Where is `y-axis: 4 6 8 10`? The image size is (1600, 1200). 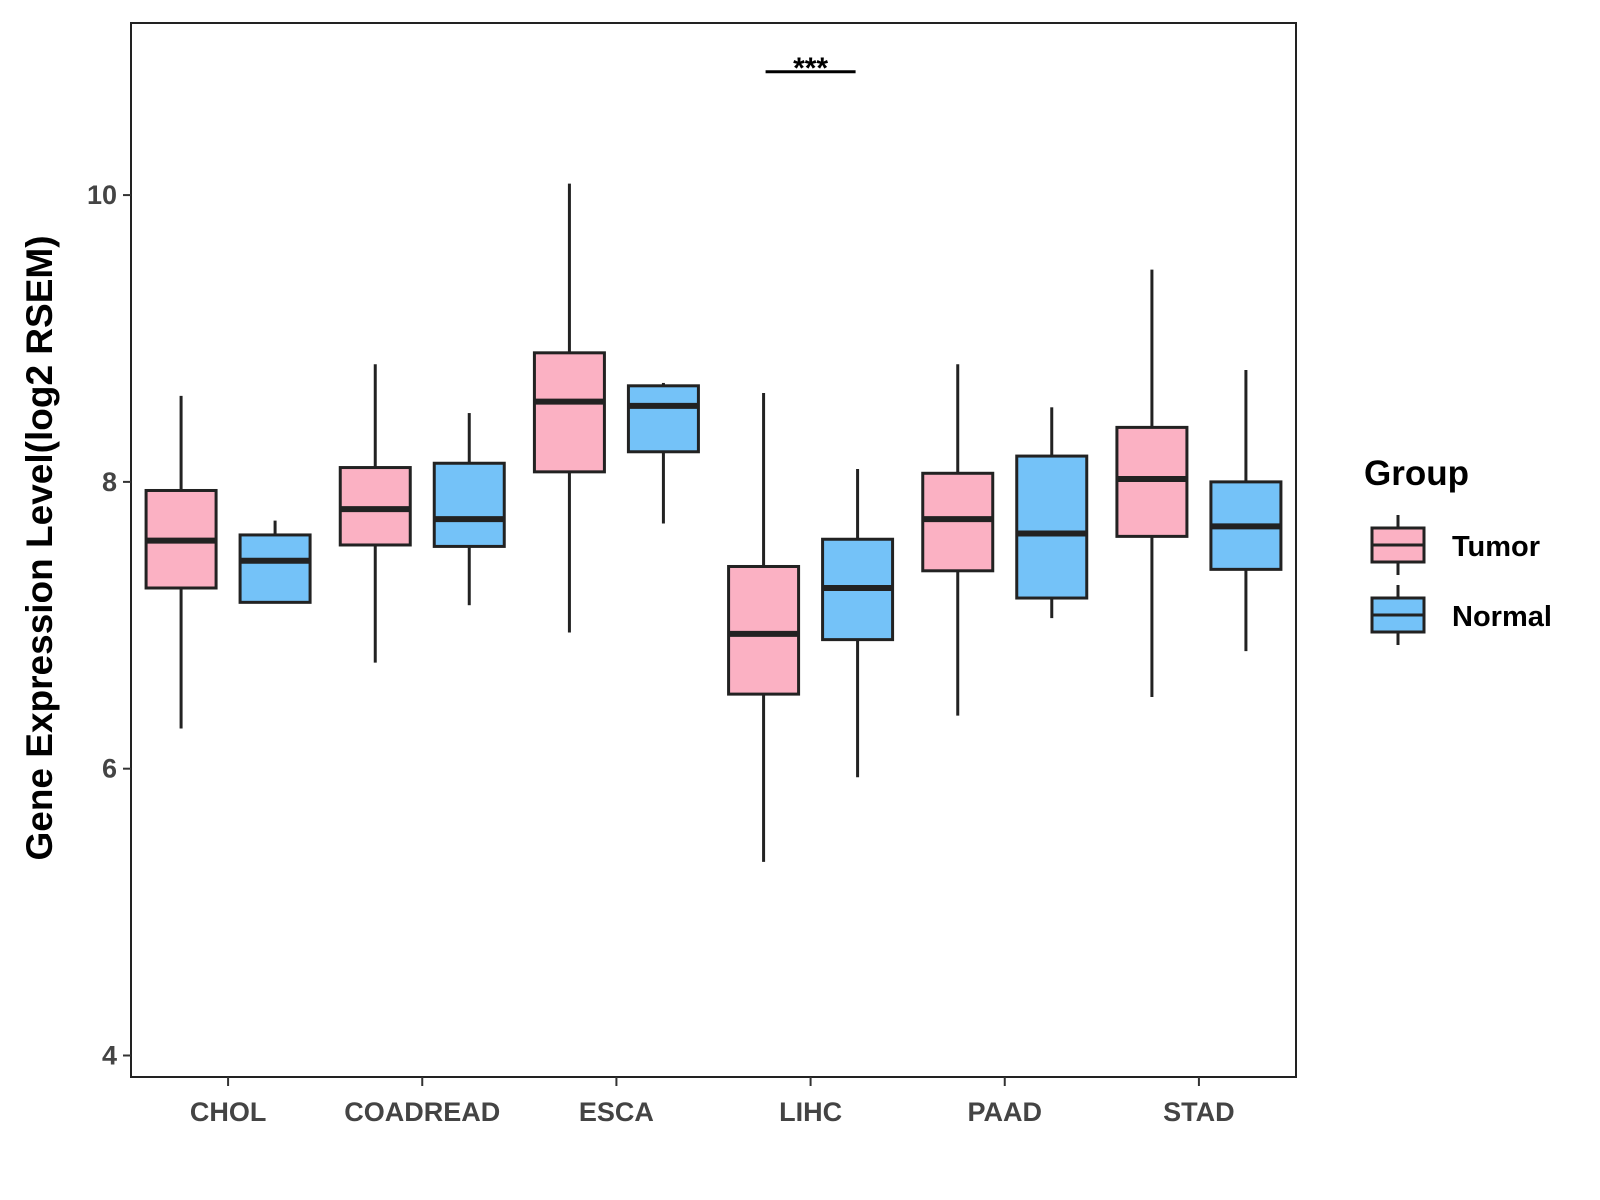 y-axis: 4 6 8 10 is located at coordinates (109, 625).